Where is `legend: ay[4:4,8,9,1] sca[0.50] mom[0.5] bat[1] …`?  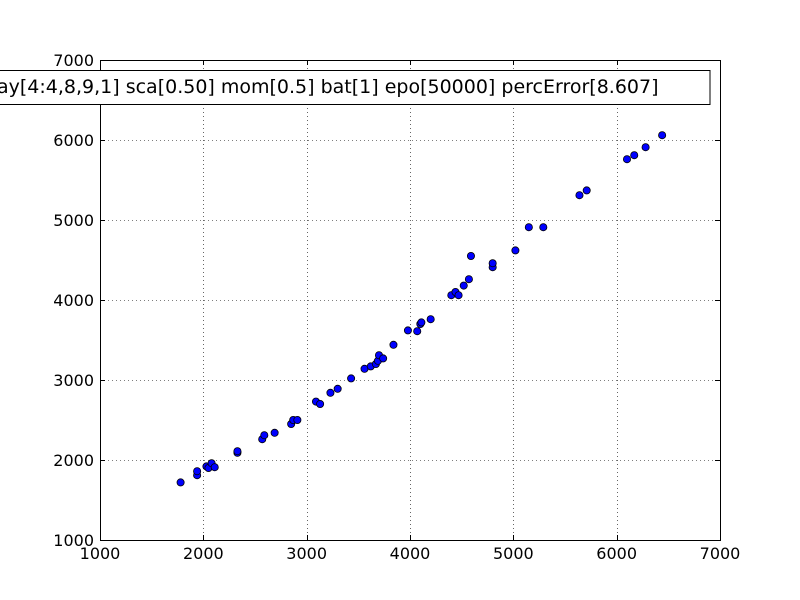
legend: ay[4:4,8,9,1] sca[0.50] mom[0.5] bat[1] … is located at coordinates (355, 87).